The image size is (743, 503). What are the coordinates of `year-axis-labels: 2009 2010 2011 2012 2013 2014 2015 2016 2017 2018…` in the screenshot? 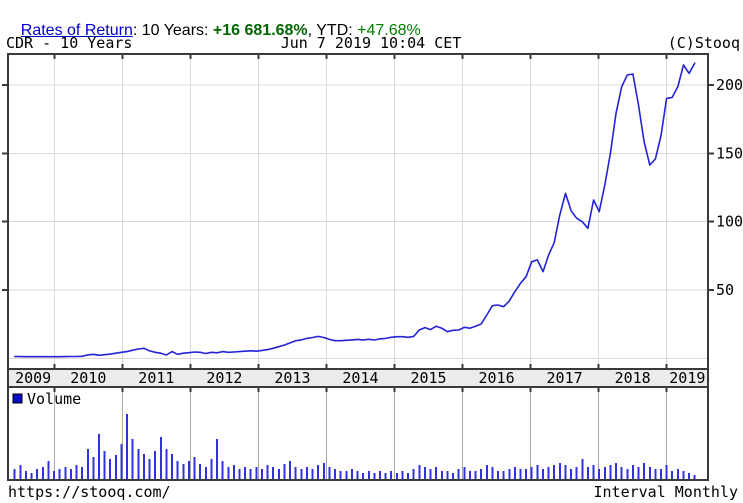 It's located at (360, 378).